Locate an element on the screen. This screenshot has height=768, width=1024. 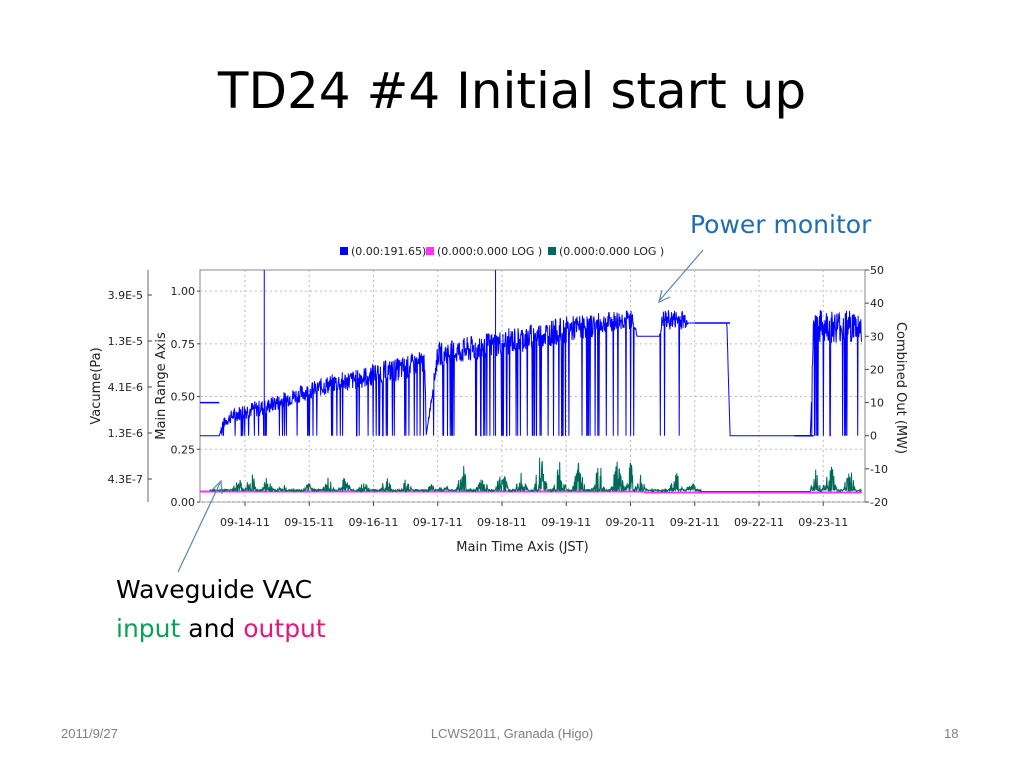
x-tick-label: 09-22-11 is located at coordinates (759, 522).